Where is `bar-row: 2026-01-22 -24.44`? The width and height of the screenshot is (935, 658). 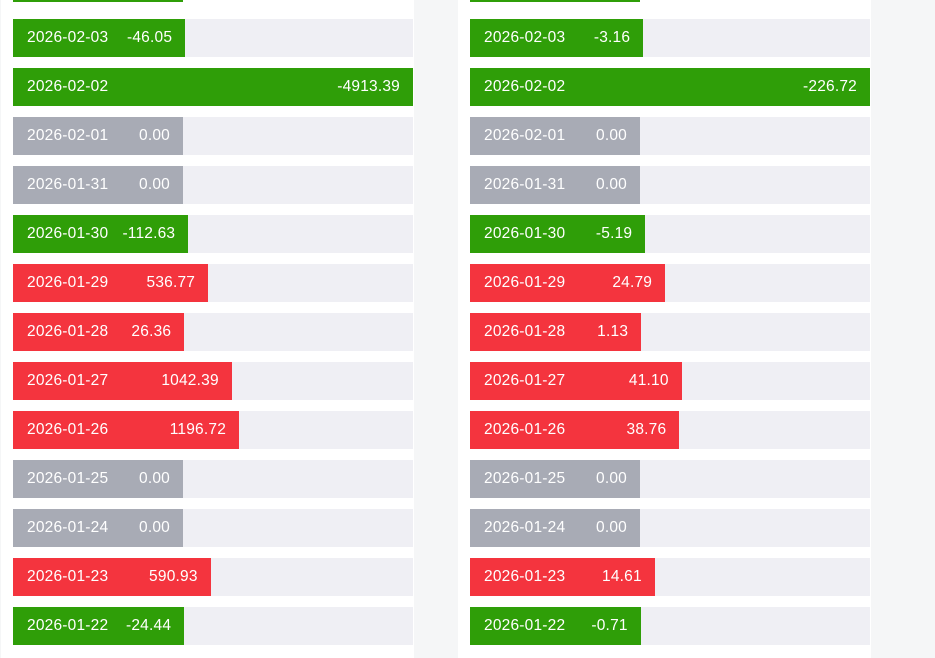
bar-row: 2026-01-22 -24.44 is located at coordinates (213, 626).